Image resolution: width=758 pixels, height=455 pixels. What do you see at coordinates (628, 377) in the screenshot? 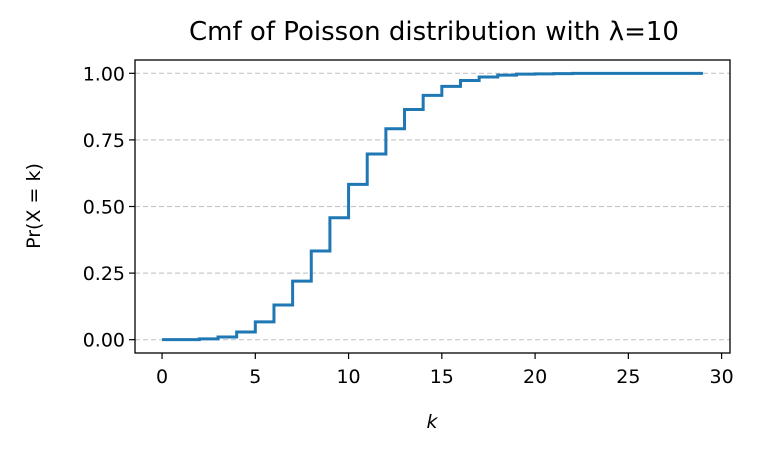
I see `x-tick-label: 25` at bounding box center [628, 377].